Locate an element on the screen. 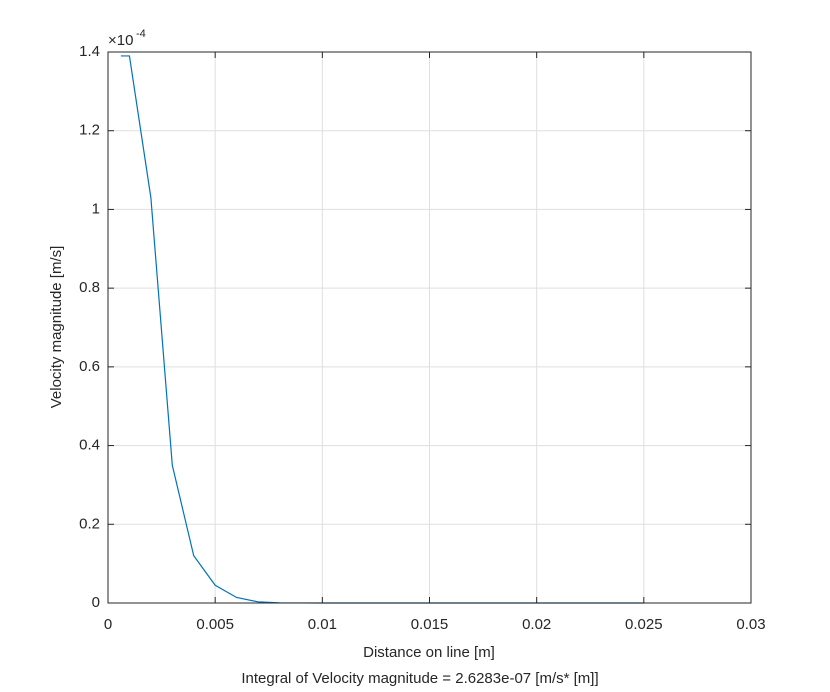  y-tick-label: 0.8 is located at coordinates (89, 287).